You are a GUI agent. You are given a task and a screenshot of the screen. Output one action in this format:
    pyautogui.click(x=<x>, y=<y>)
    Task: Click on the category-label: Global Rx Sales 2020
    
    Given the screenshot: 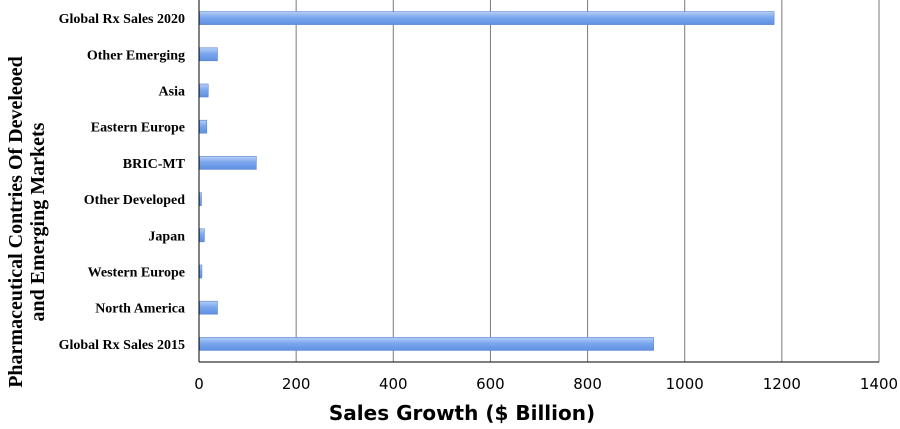 What is the action you would take?
    pyautogui.click(x=122, y=19)
    